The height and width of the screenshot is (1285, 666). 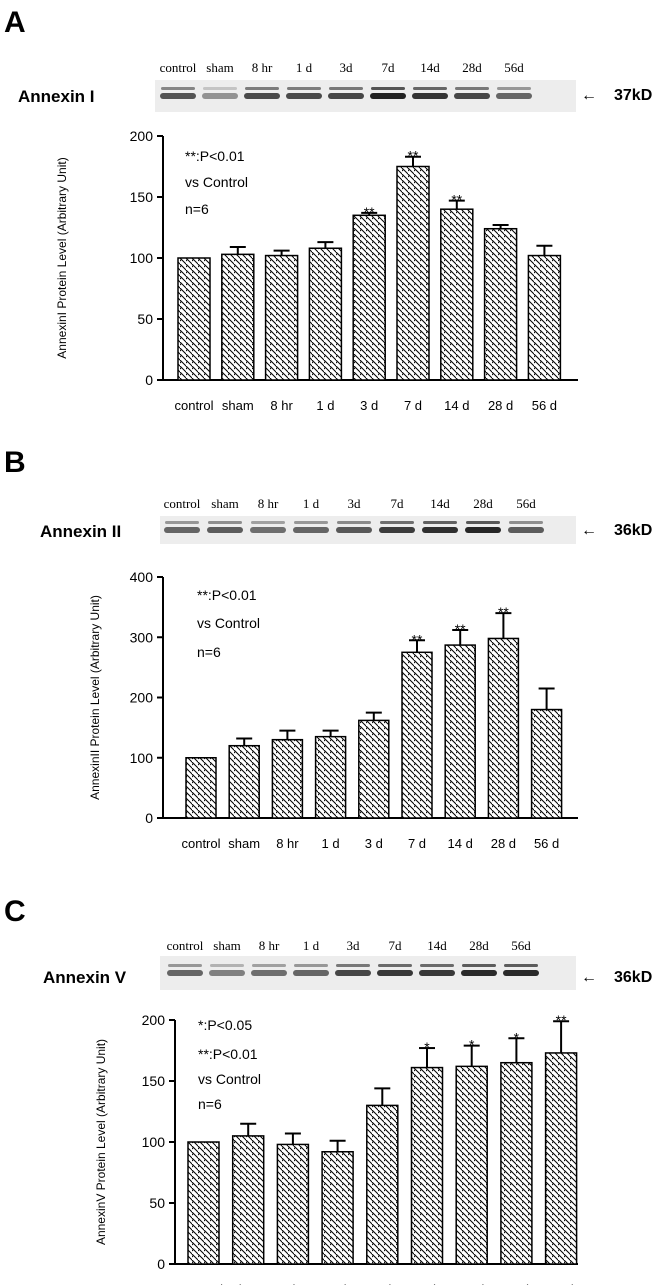 I want to click on panel-letter: B, so click(x=15, y=462).